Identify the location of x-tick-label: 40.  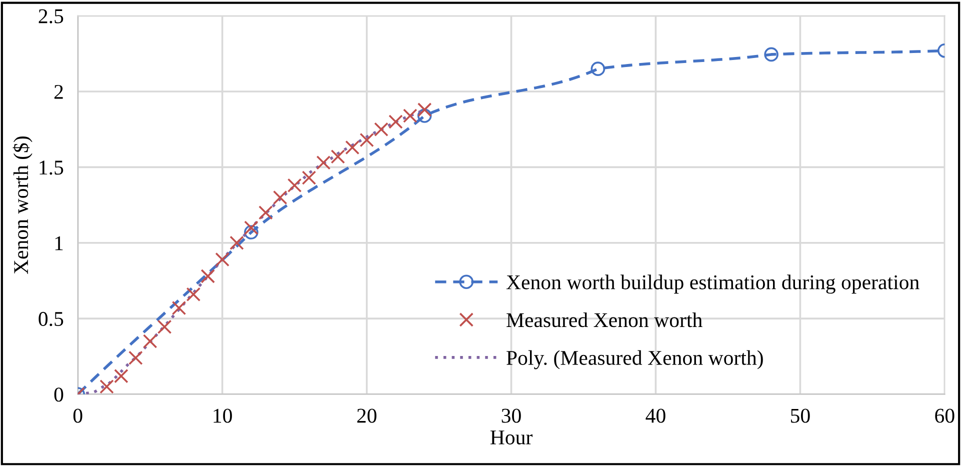
(656, 415).